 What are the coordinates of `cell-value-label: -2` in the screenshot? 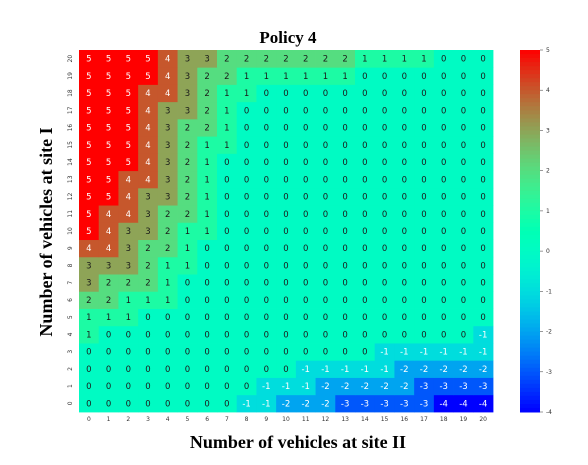 It's located at (483, 370).